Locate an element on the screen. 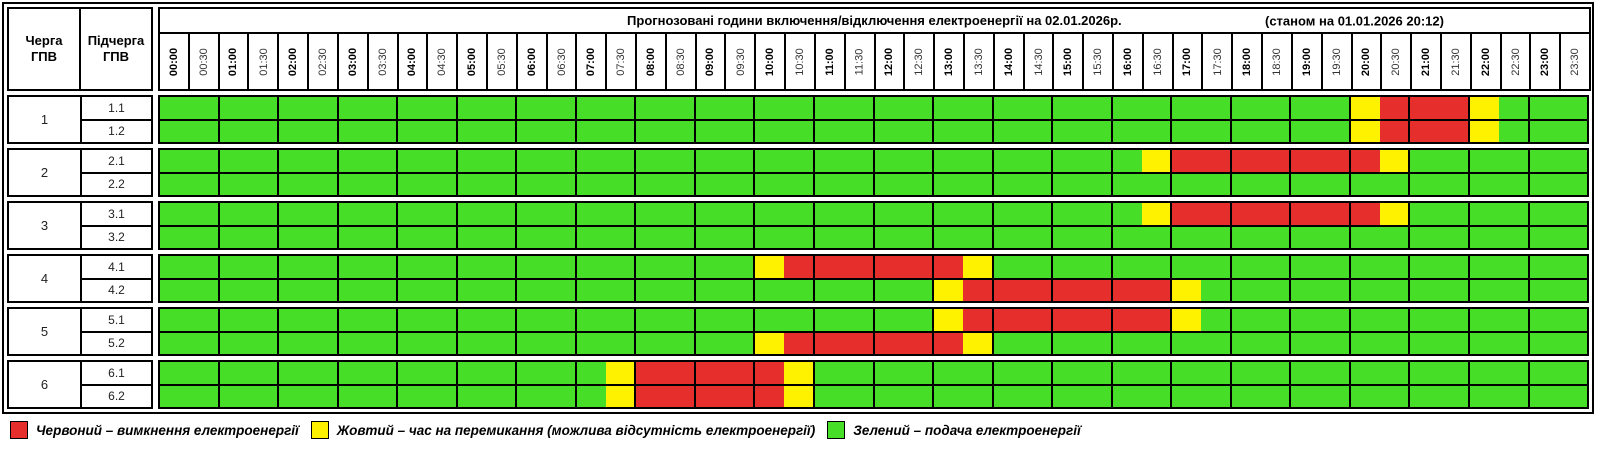 The width and height of the screenshot is (1600, 451). time-col-19-30: 19:30 is located at coordinates (1337, 61).